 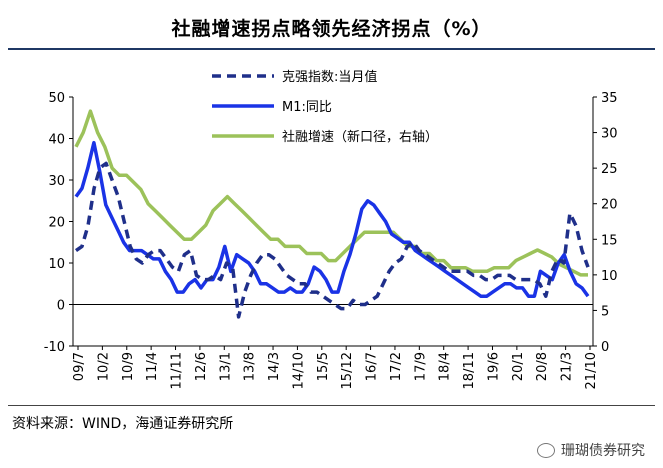 What do you see at coordinates (360, 137) in the screenshot?
I see `legend-label-2: 社融增速（新口径，右轴）` at bounding box center [360, 137].